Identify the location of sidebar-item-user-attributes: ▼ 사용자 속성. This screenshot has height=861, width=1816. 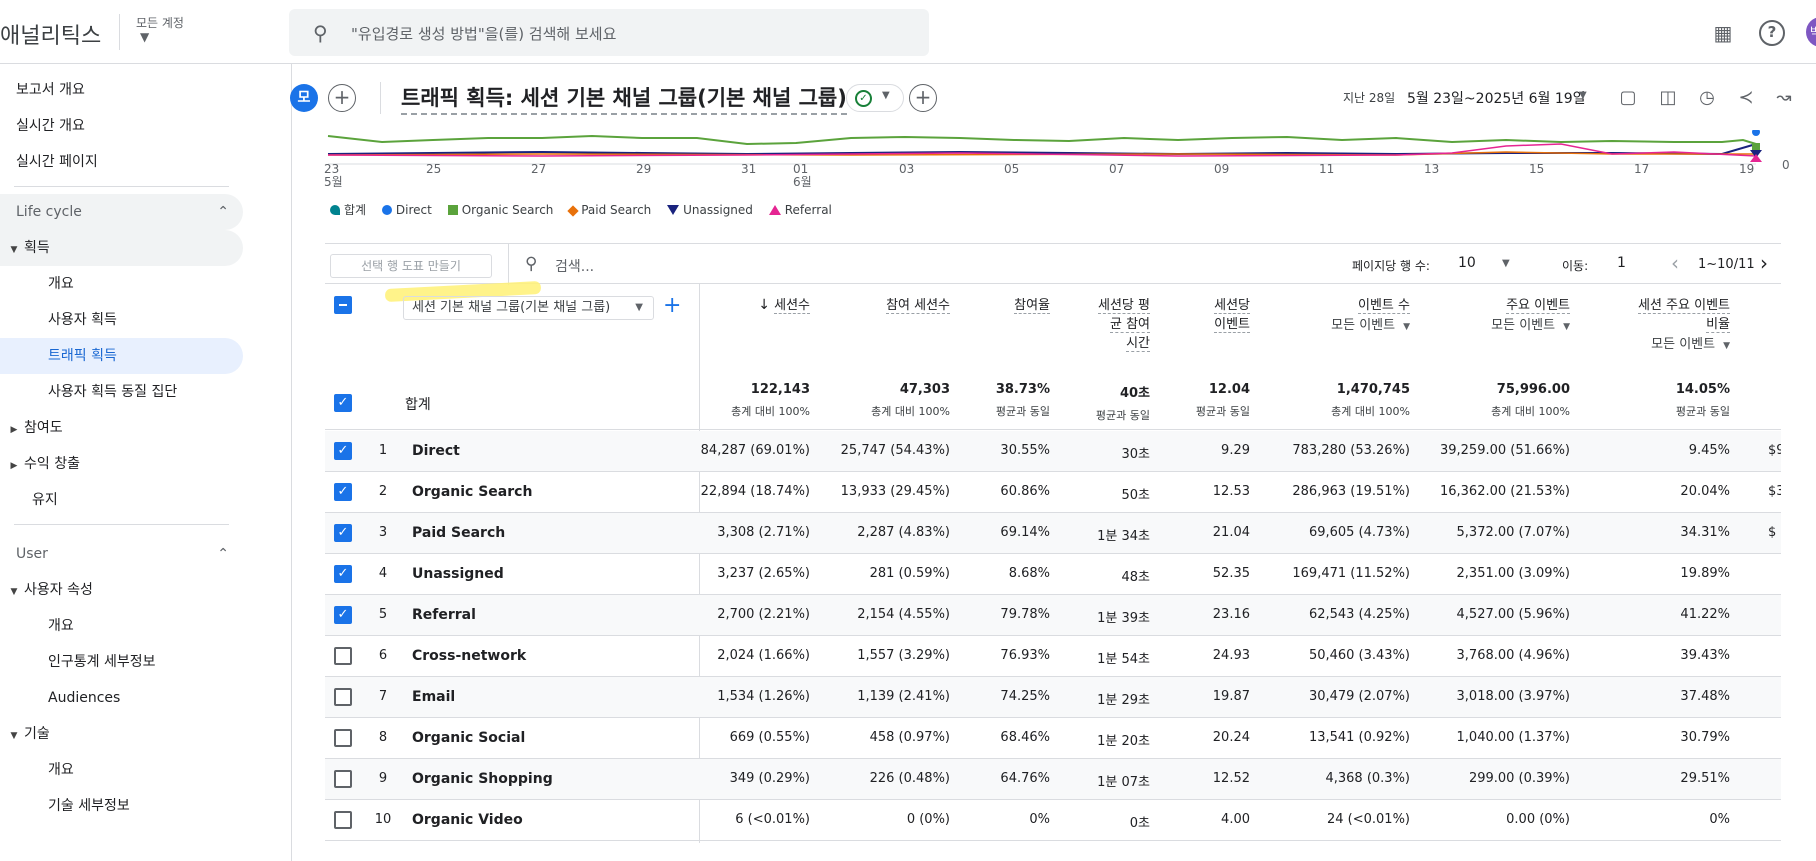
(48, 590).